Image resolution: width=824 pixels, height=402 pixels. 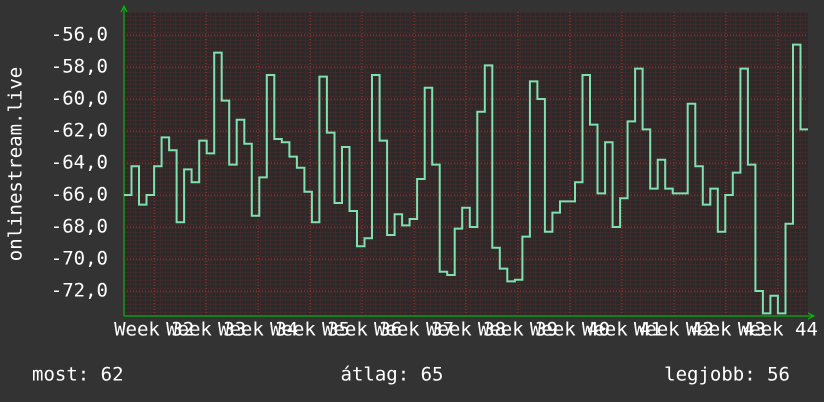 I want to click on x-tick-label: Week 42, so click(x=674, y=330).